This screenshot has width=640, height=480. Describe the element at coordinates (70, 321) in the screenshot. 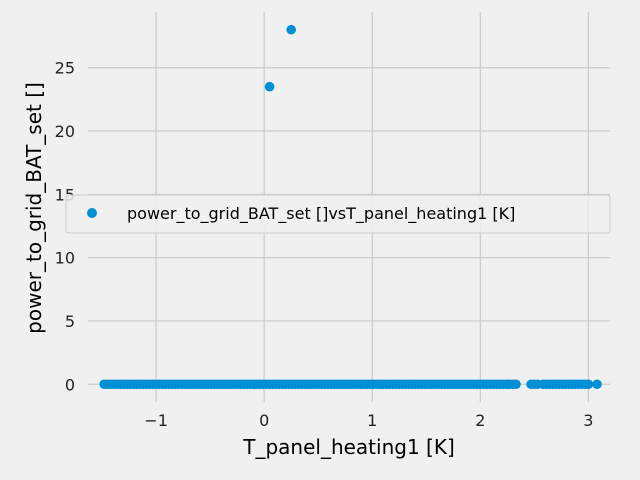

I see `y-tick-label: 5` at that location.